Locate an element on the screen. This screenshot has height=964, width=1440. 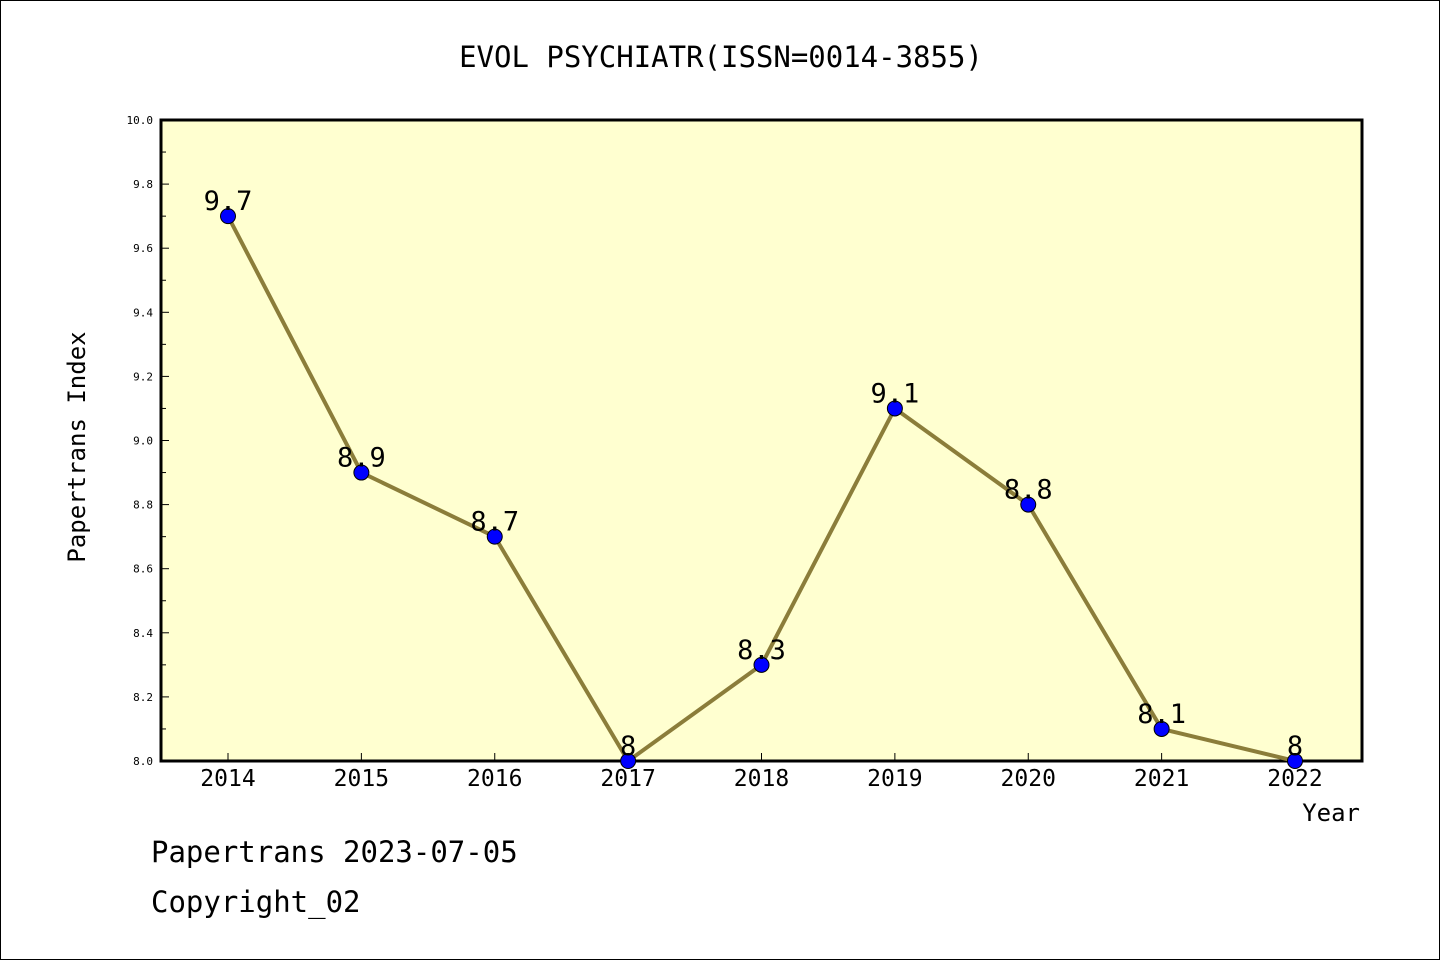
y-tick-label: 8.8 is located at coordinates (143, 505).